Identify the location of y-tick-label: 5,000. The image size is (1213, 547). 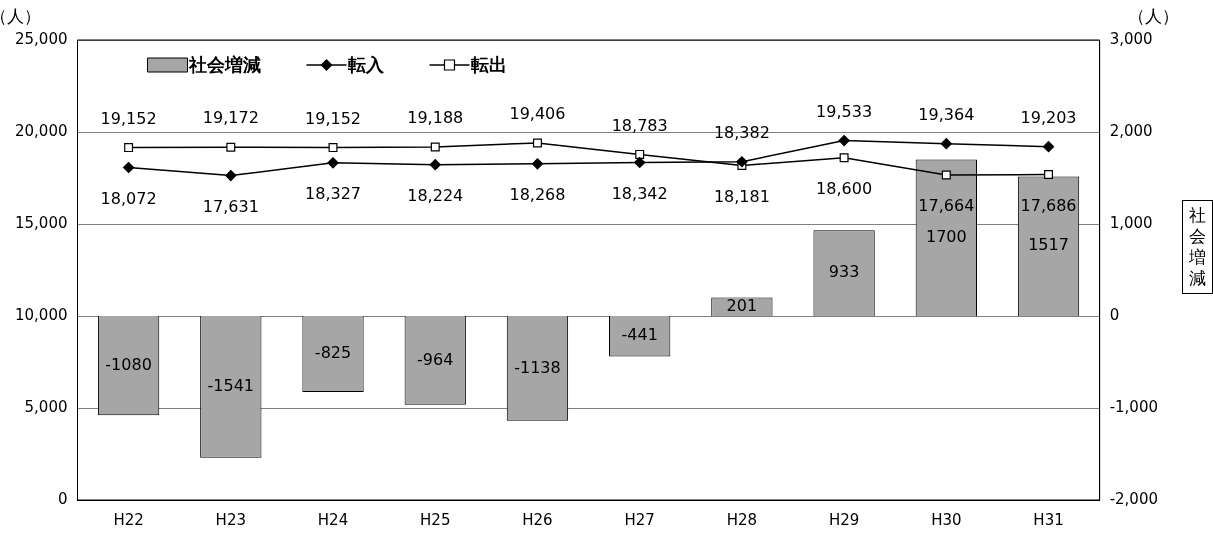
(46, 406).